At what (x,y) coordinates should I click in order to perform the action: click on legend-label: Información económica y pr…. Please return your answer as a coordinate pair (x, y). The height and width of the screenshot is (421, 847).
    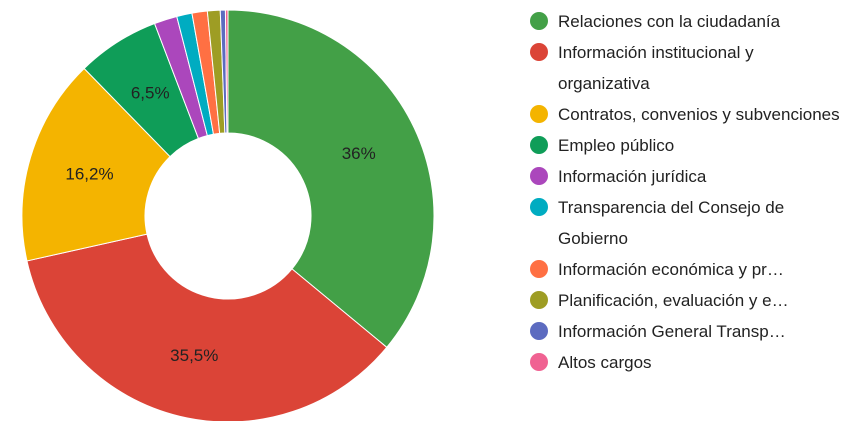
    Looking at the image, I should click on (671, 269).